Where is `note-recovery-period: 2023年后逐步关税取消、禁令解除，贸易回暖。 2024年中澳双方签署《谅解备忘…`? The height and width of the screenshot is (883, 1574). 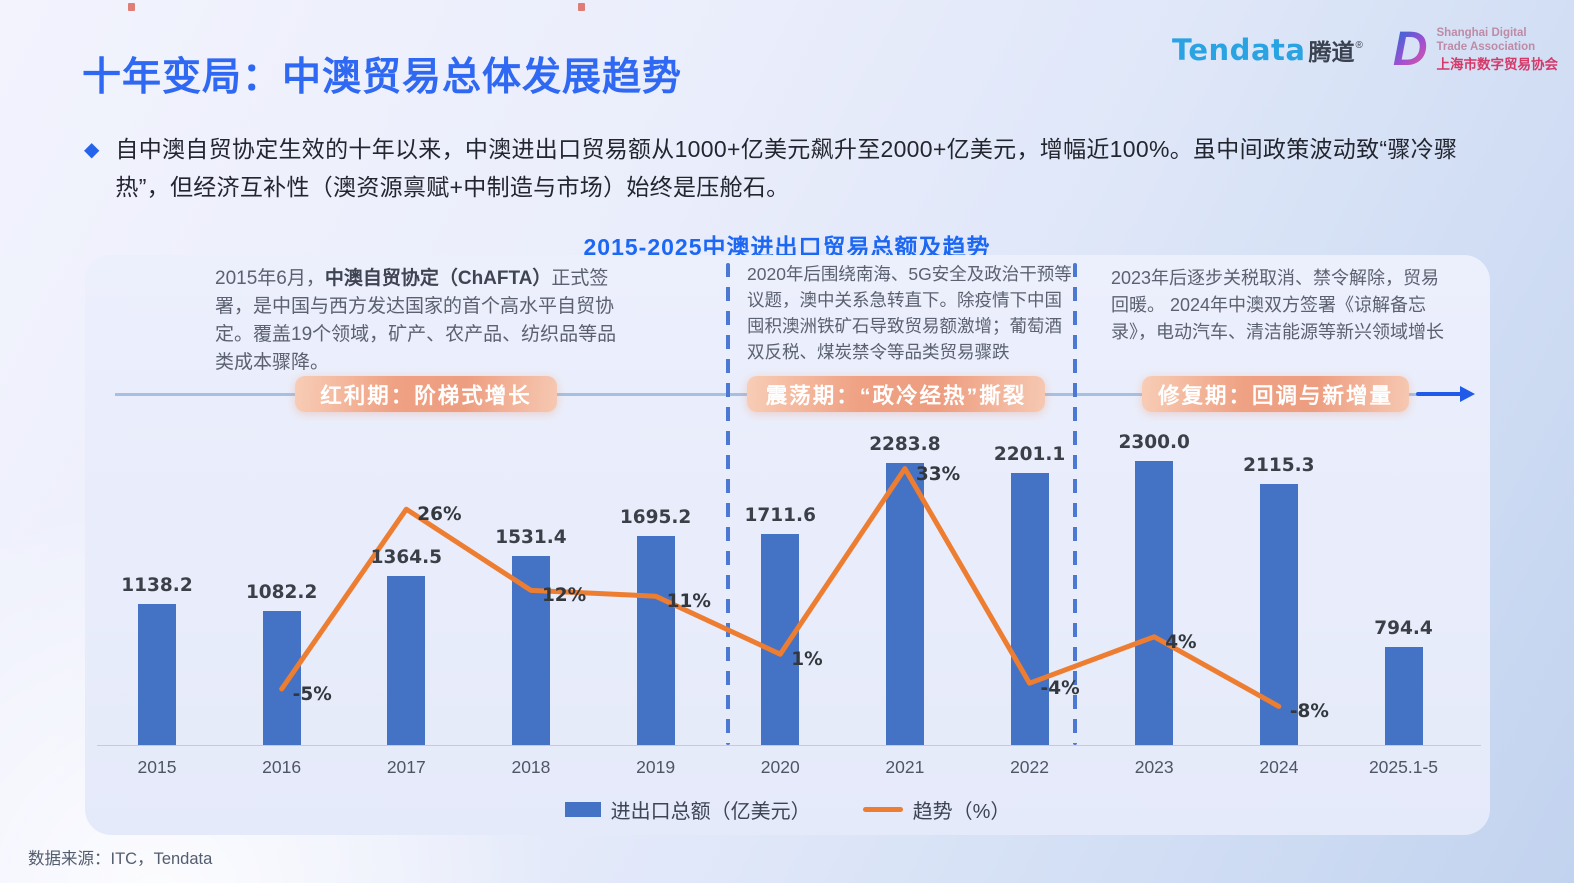
note-recovery-period: 2023年后逐步关税取消、禁令解除，贸易回暖。 2024年中澳双方签署《谅解备忘… is located at coordinates (1277, 305).